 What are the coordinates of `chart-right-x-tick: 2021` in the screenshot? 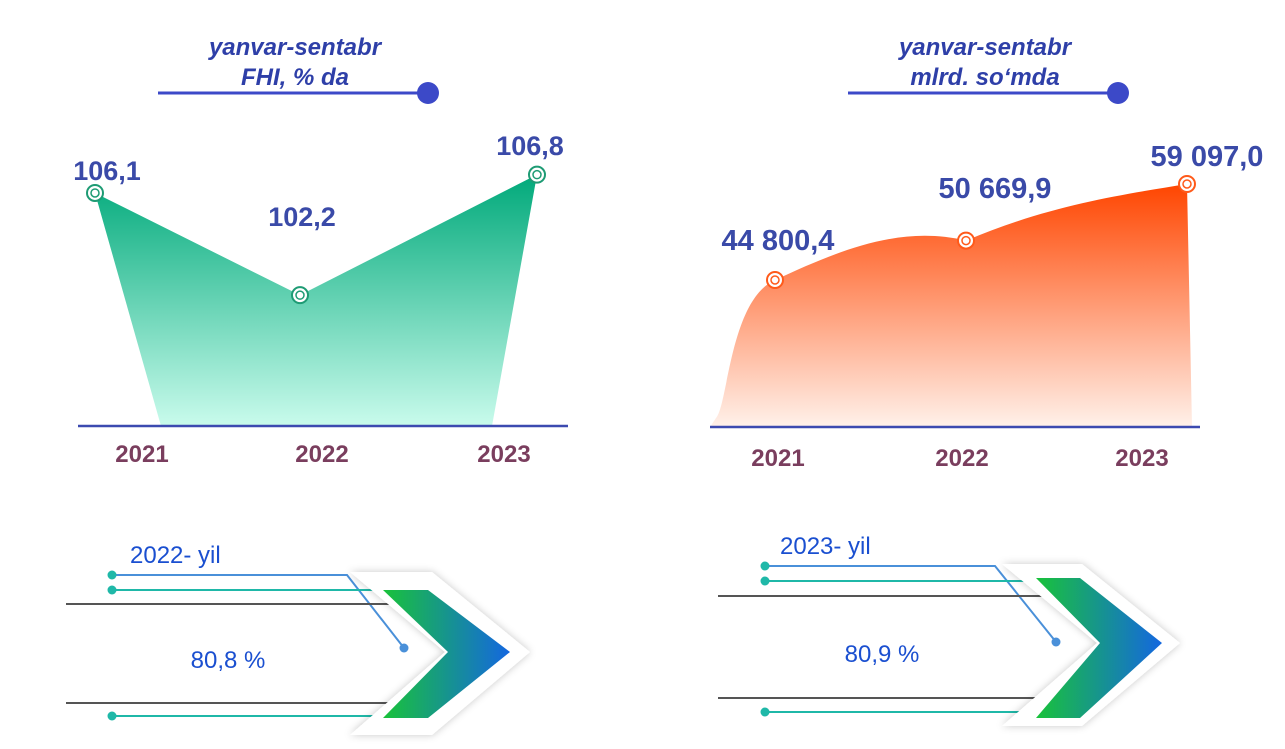 It's located at (777, 458).